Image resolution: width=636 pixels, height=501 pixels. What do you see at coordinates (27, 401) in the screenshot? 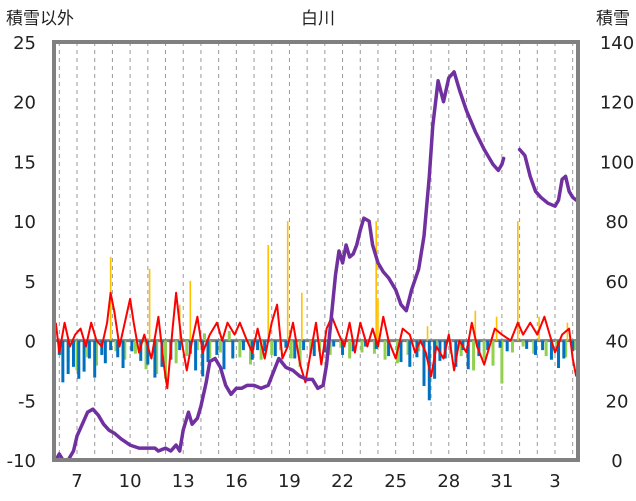
I see `y-left-tick-label: -5` at bounding box center [27, 401].